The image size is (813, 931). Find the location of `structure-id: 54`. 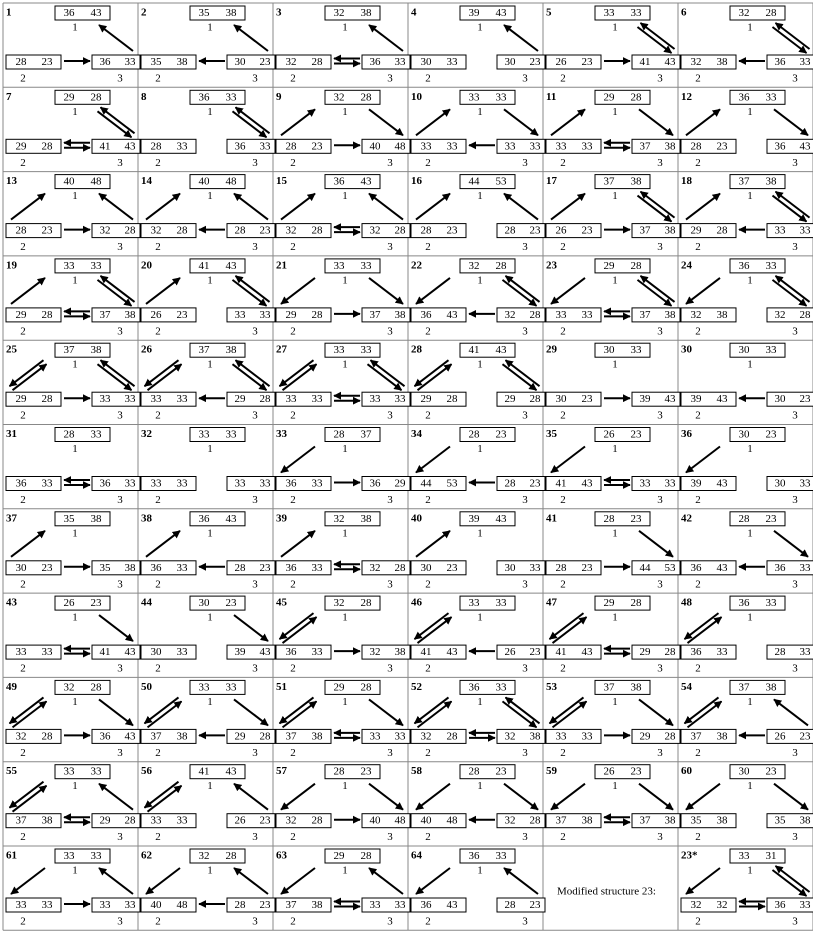

structure-id: 54 is located at coordinates (687, 687).